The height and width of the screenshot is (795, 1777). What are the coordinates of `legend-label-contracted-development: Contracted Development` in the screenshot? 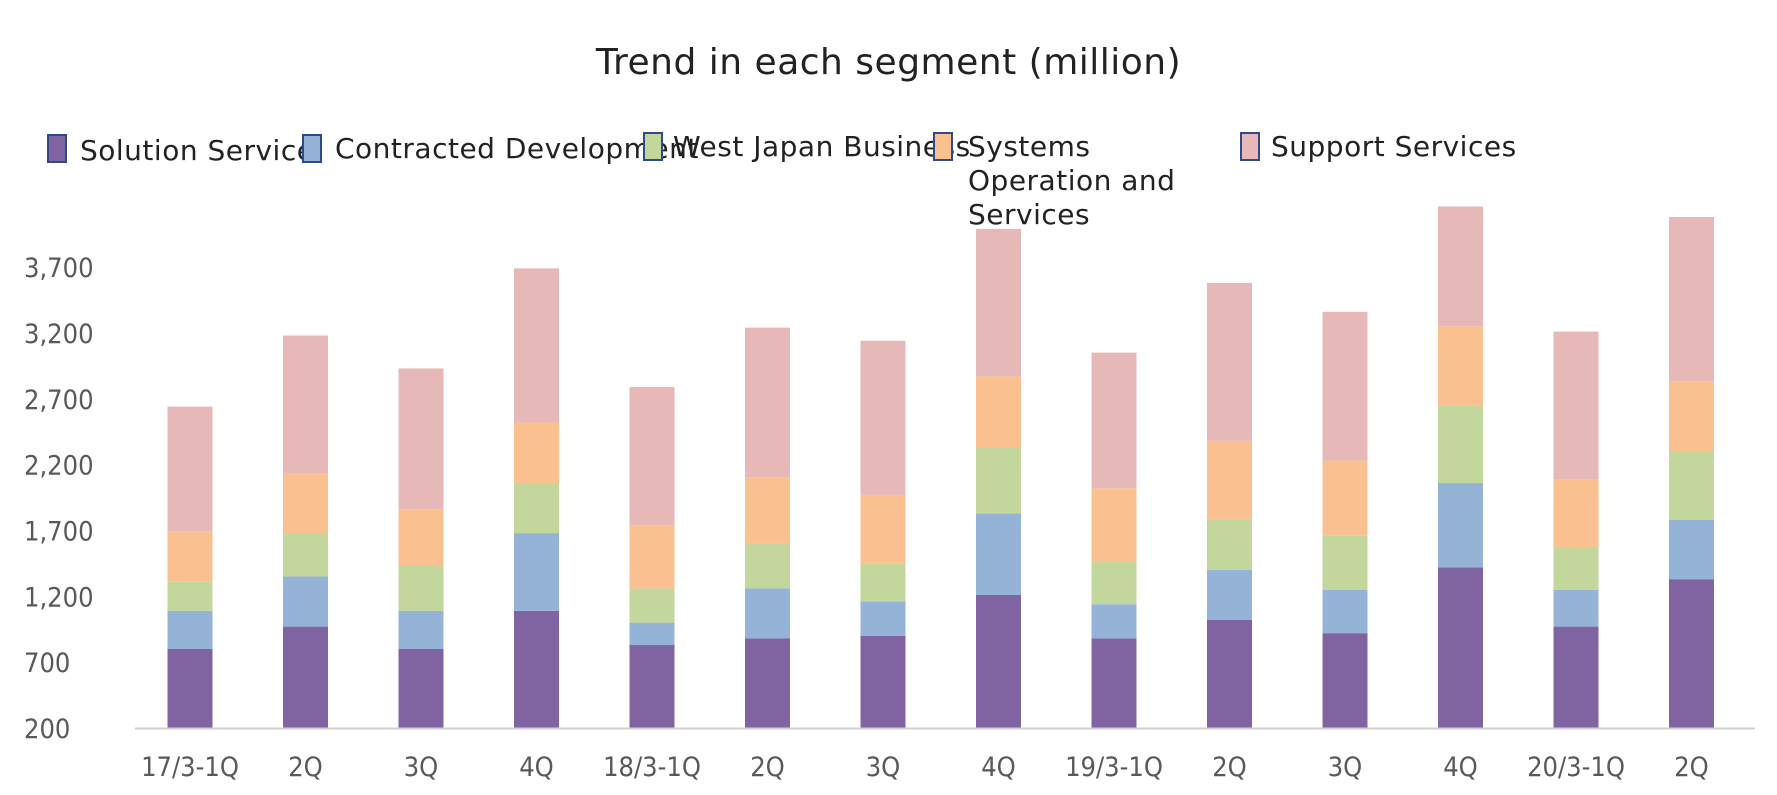 It's located at (517, 148).